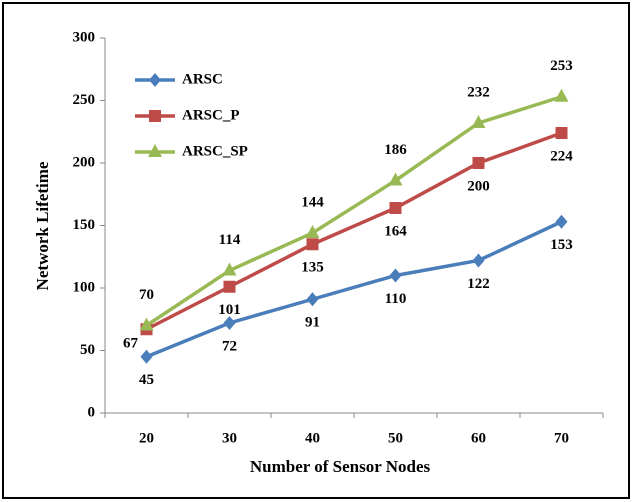  What do you see at coordinates (478, 284) in the screenshot?
I see `data-label: 122` at bounding box center [478, 284].